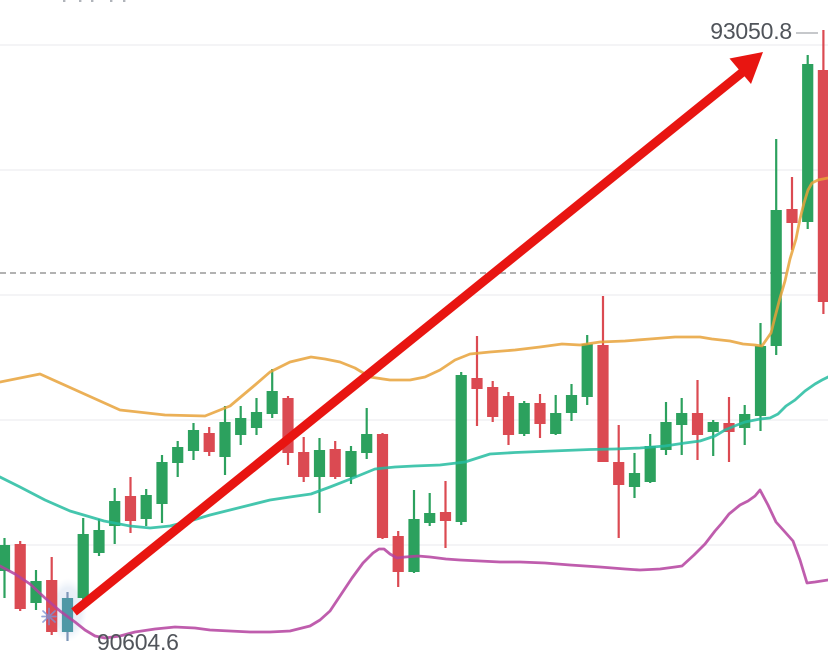 Image resolution: width=828 pixels, height=660 pixels. Describe the element at coordinates (751, 31) in the screenshot. I see `svg-text: 93050.8` at that location.